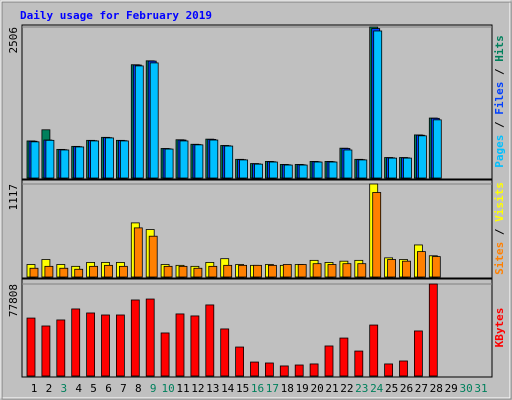 Image resolution: width=512 pixels, height=400 pixels. Describe the element at coordinates (465, 388) in the screenshot. I see `x-tick-label: 30` at that location.